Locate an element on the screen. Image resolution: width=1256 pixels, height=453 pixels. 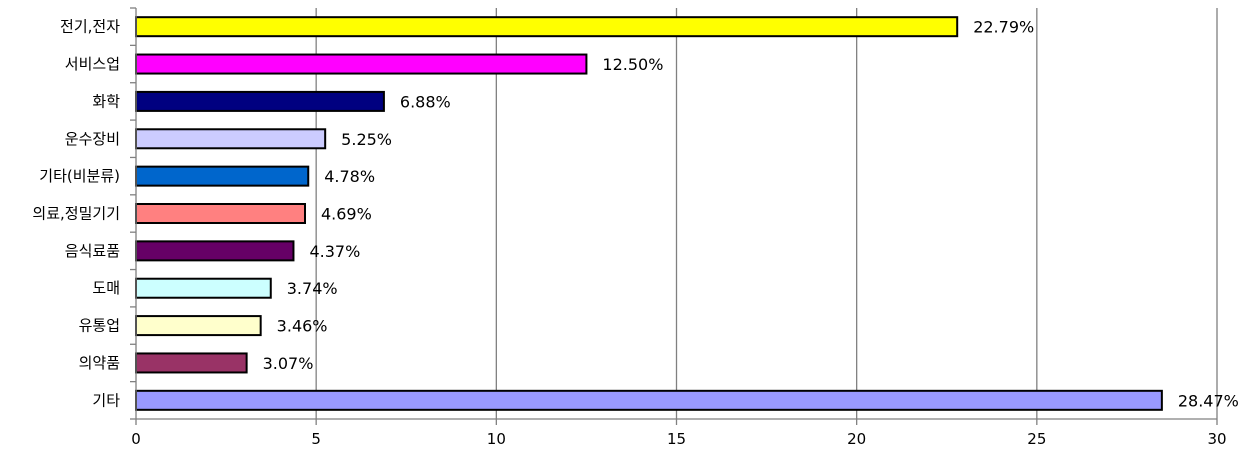
data-label: 3.46% is located at coordinates (302, 326).